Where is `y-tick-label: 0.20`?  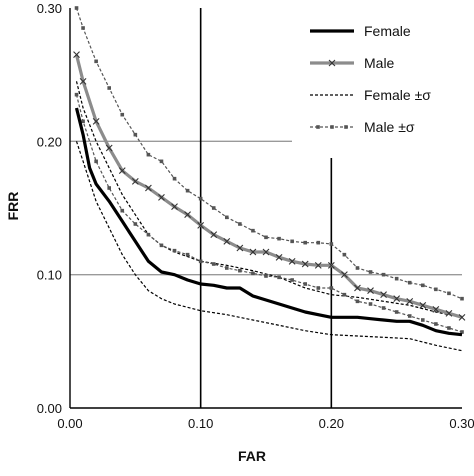 y-tick-label: 0.20 is located at coordinates (49, 141).